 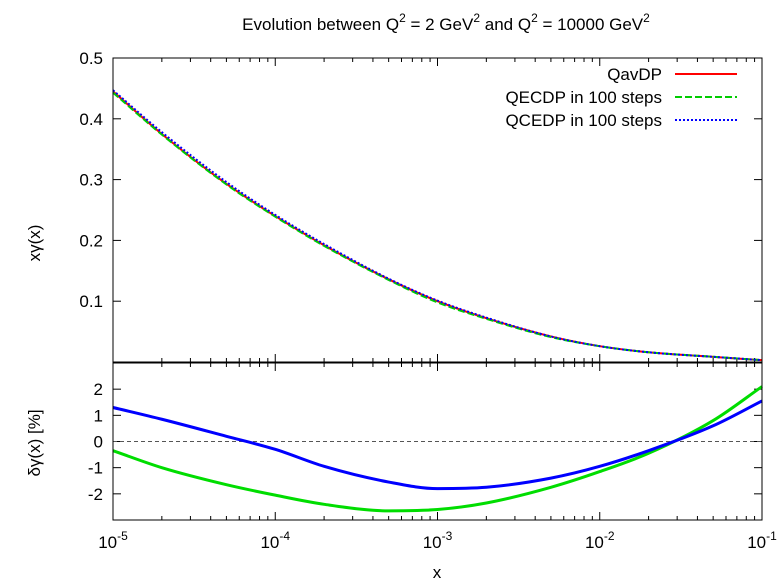 What do you see at coordinates (762, 540) in the screenshot?
I see `x-tick-label: 10⁻¹` at bounding box center [762, 540].